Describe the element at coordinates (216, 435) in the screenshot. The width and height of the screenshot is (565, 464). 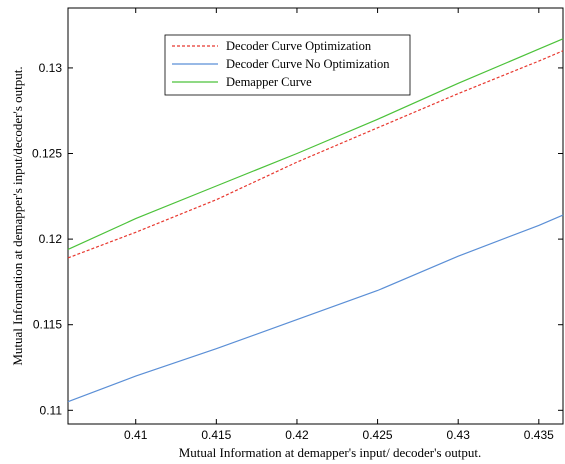
I see `x-tick-label: 0.415` at that location.